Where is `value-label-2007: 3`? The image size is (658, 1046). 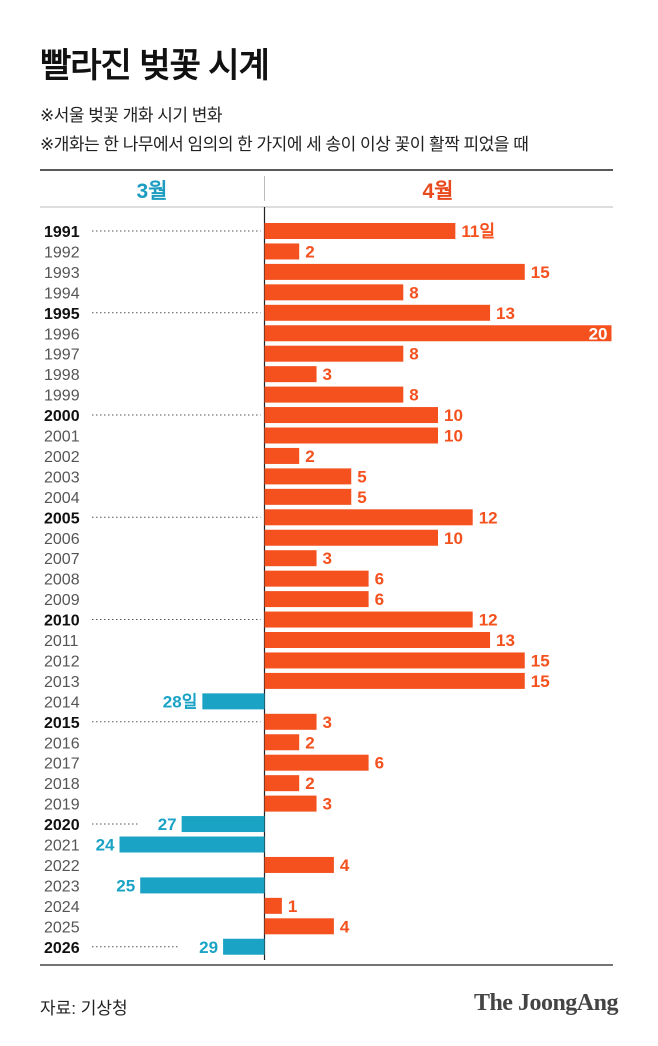 value-label-2007: 3 is located at coordinates (327, 558).